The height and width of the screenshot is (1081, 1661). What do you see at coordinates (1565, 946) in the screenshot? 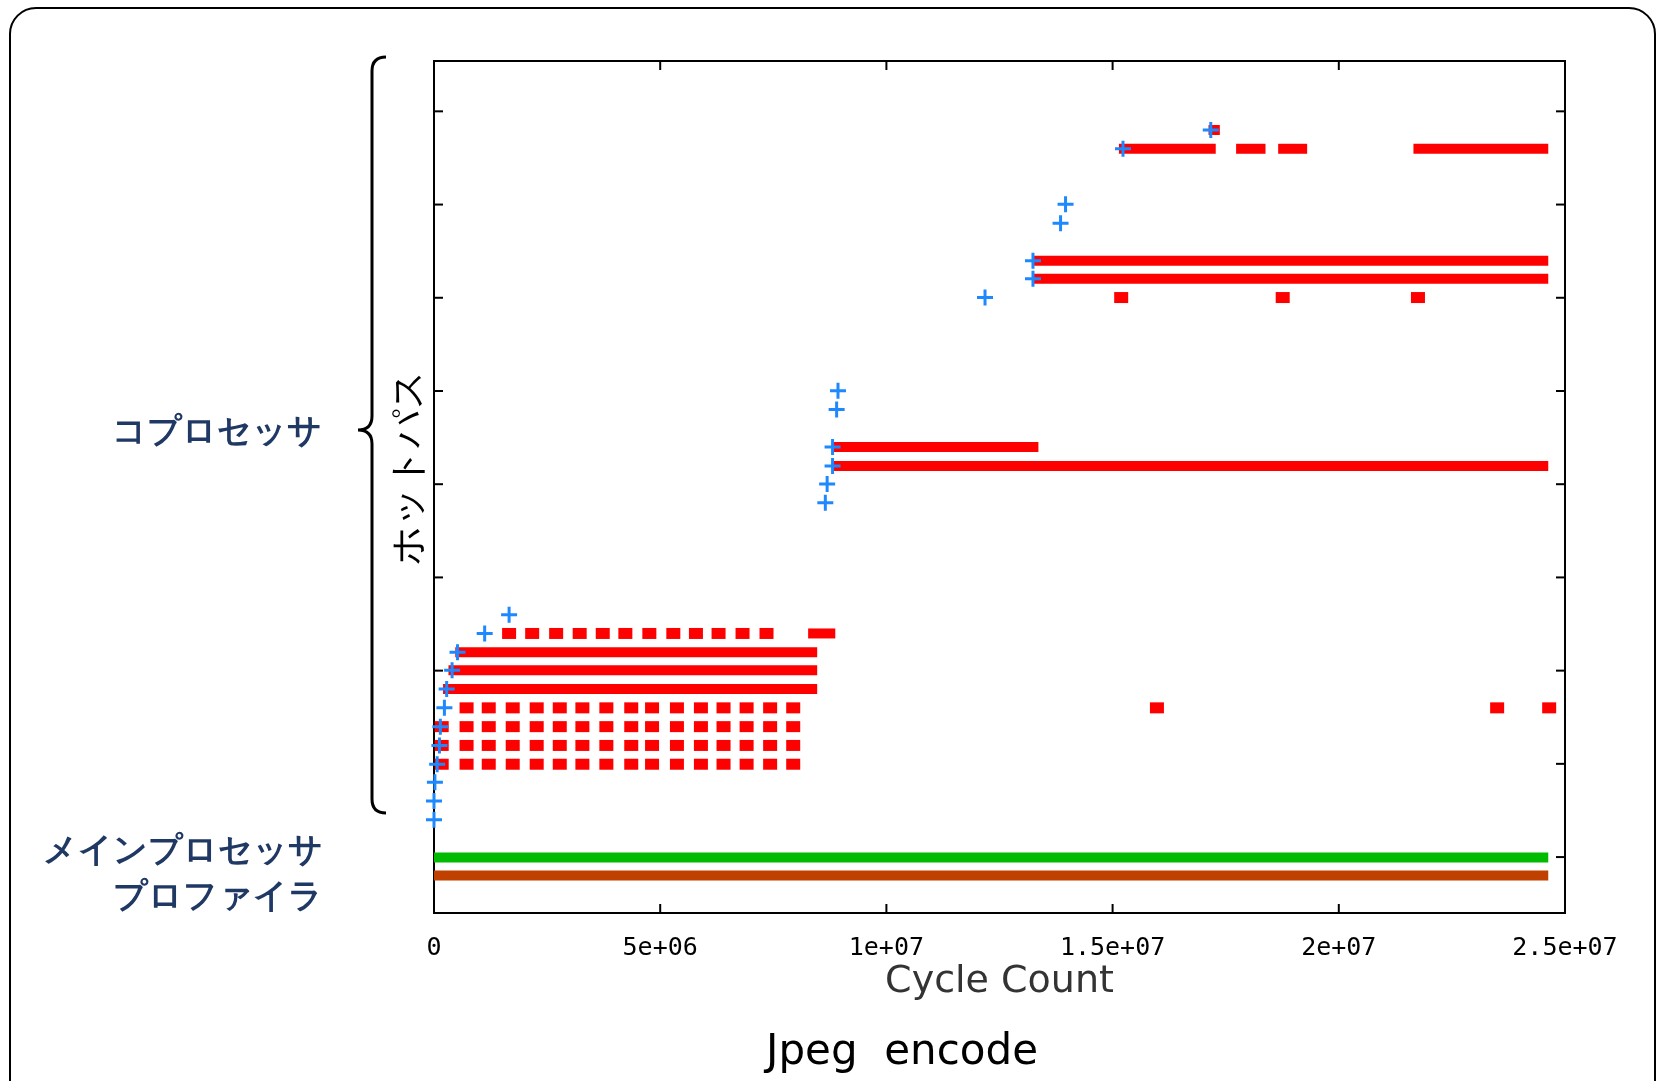
I see `x-tick-label: 2.5e+07` at bounding box center [1565, 946].